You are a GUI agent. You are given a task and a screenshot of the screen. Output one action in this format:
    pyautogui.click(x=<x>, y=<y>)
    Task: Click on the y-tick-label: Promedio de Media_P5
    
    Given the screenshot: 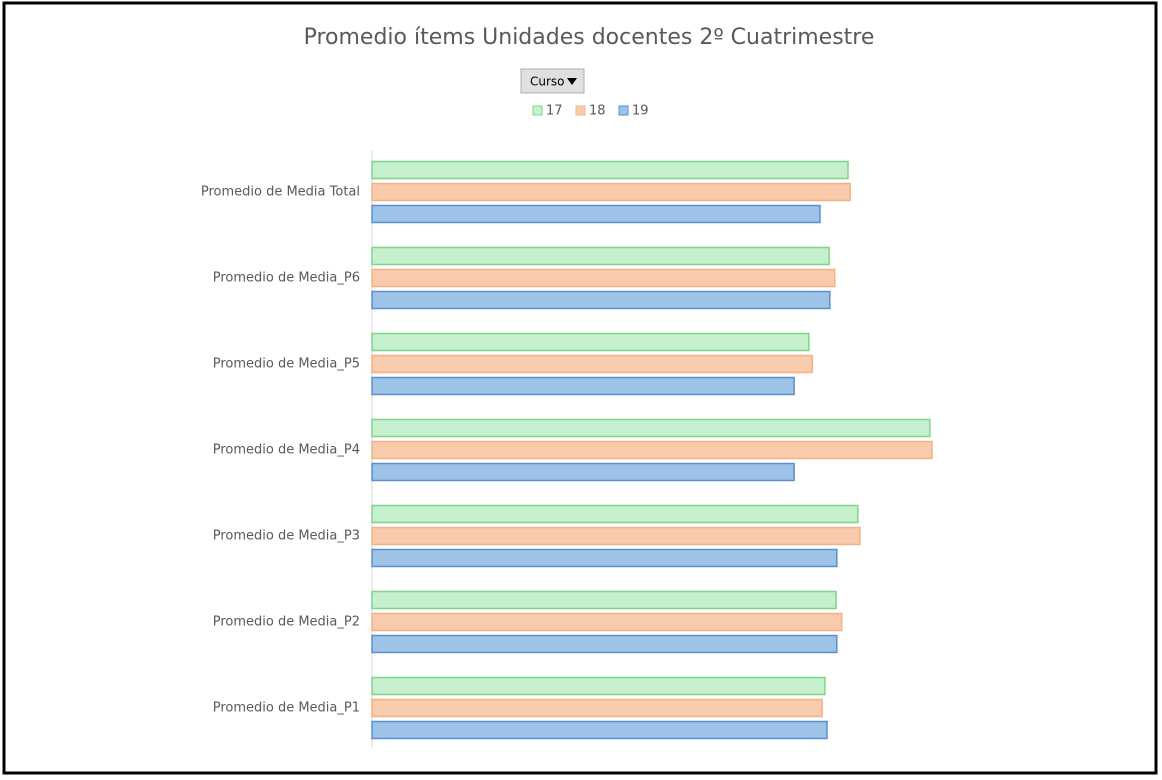 What is the action you would take?
    pyautogui.click(x=286, y=364)
    